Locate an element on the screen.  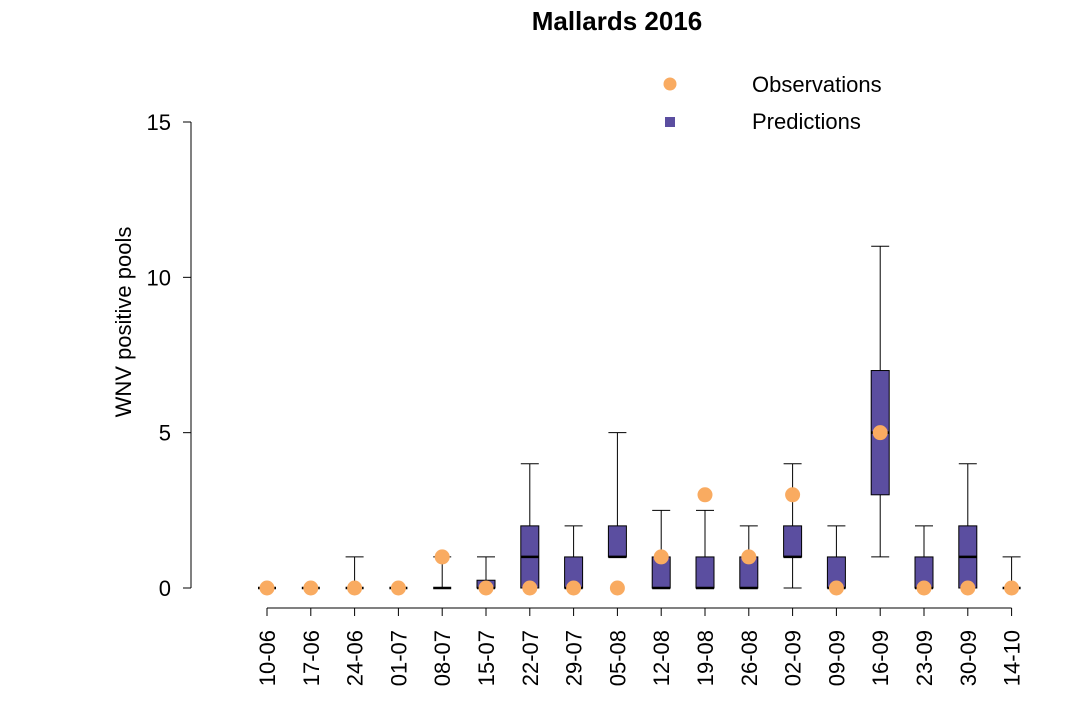
x-tick-label: 26-08 is located at coordinates (749, 658).